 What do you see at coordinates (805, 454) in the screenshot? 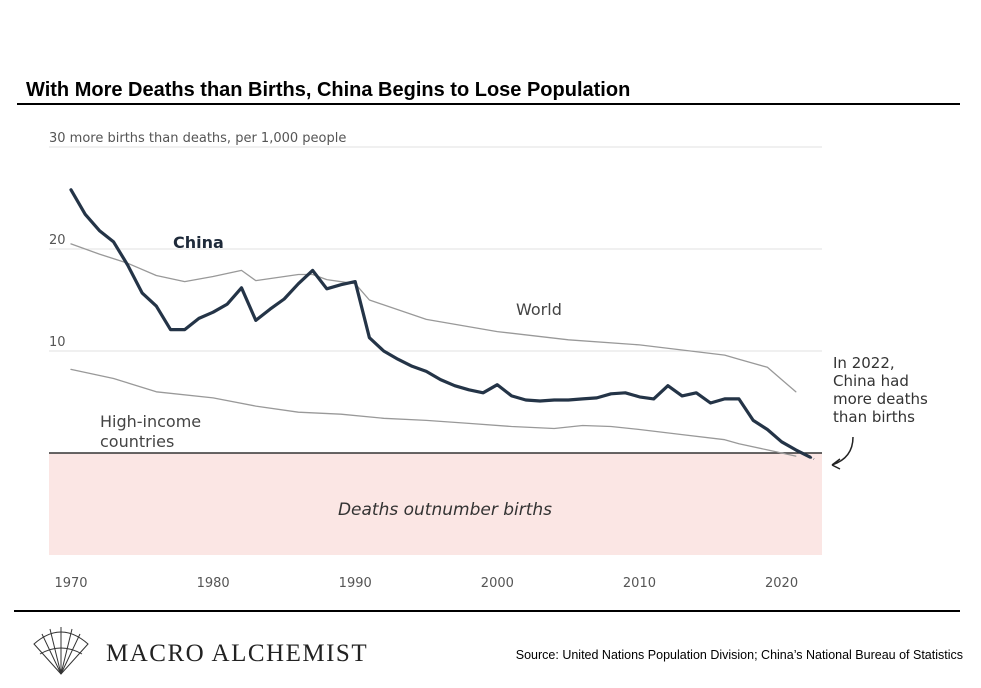
I see `china-2022-dashed` at bounding box center [805, 454].